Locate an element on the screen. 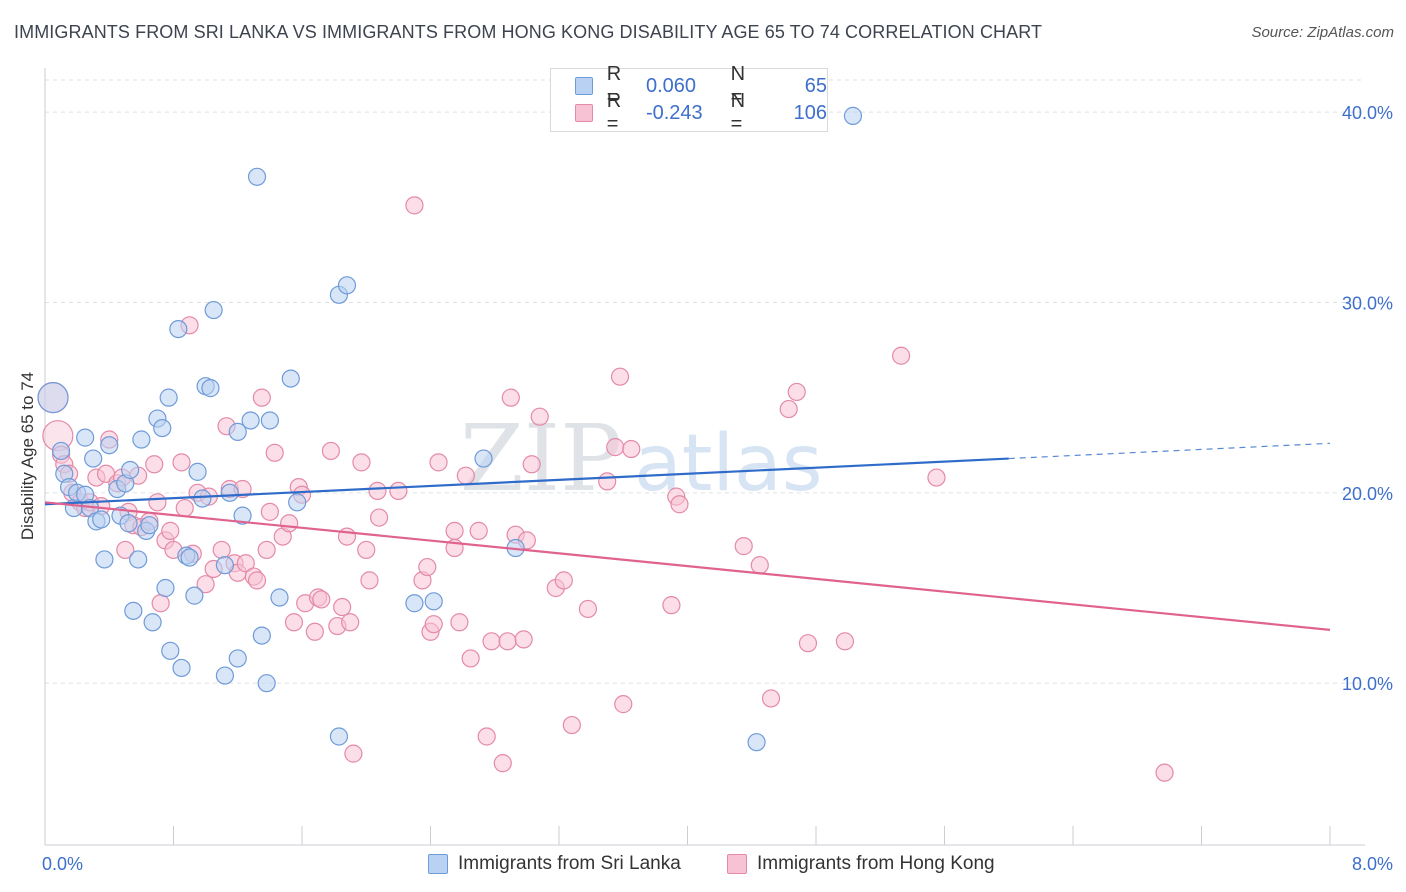 Image resolution: width=1406 pixels, height=892 pixels. y-axis-label: Disability Age 65 to 74 is located at coordinates (27, 456).